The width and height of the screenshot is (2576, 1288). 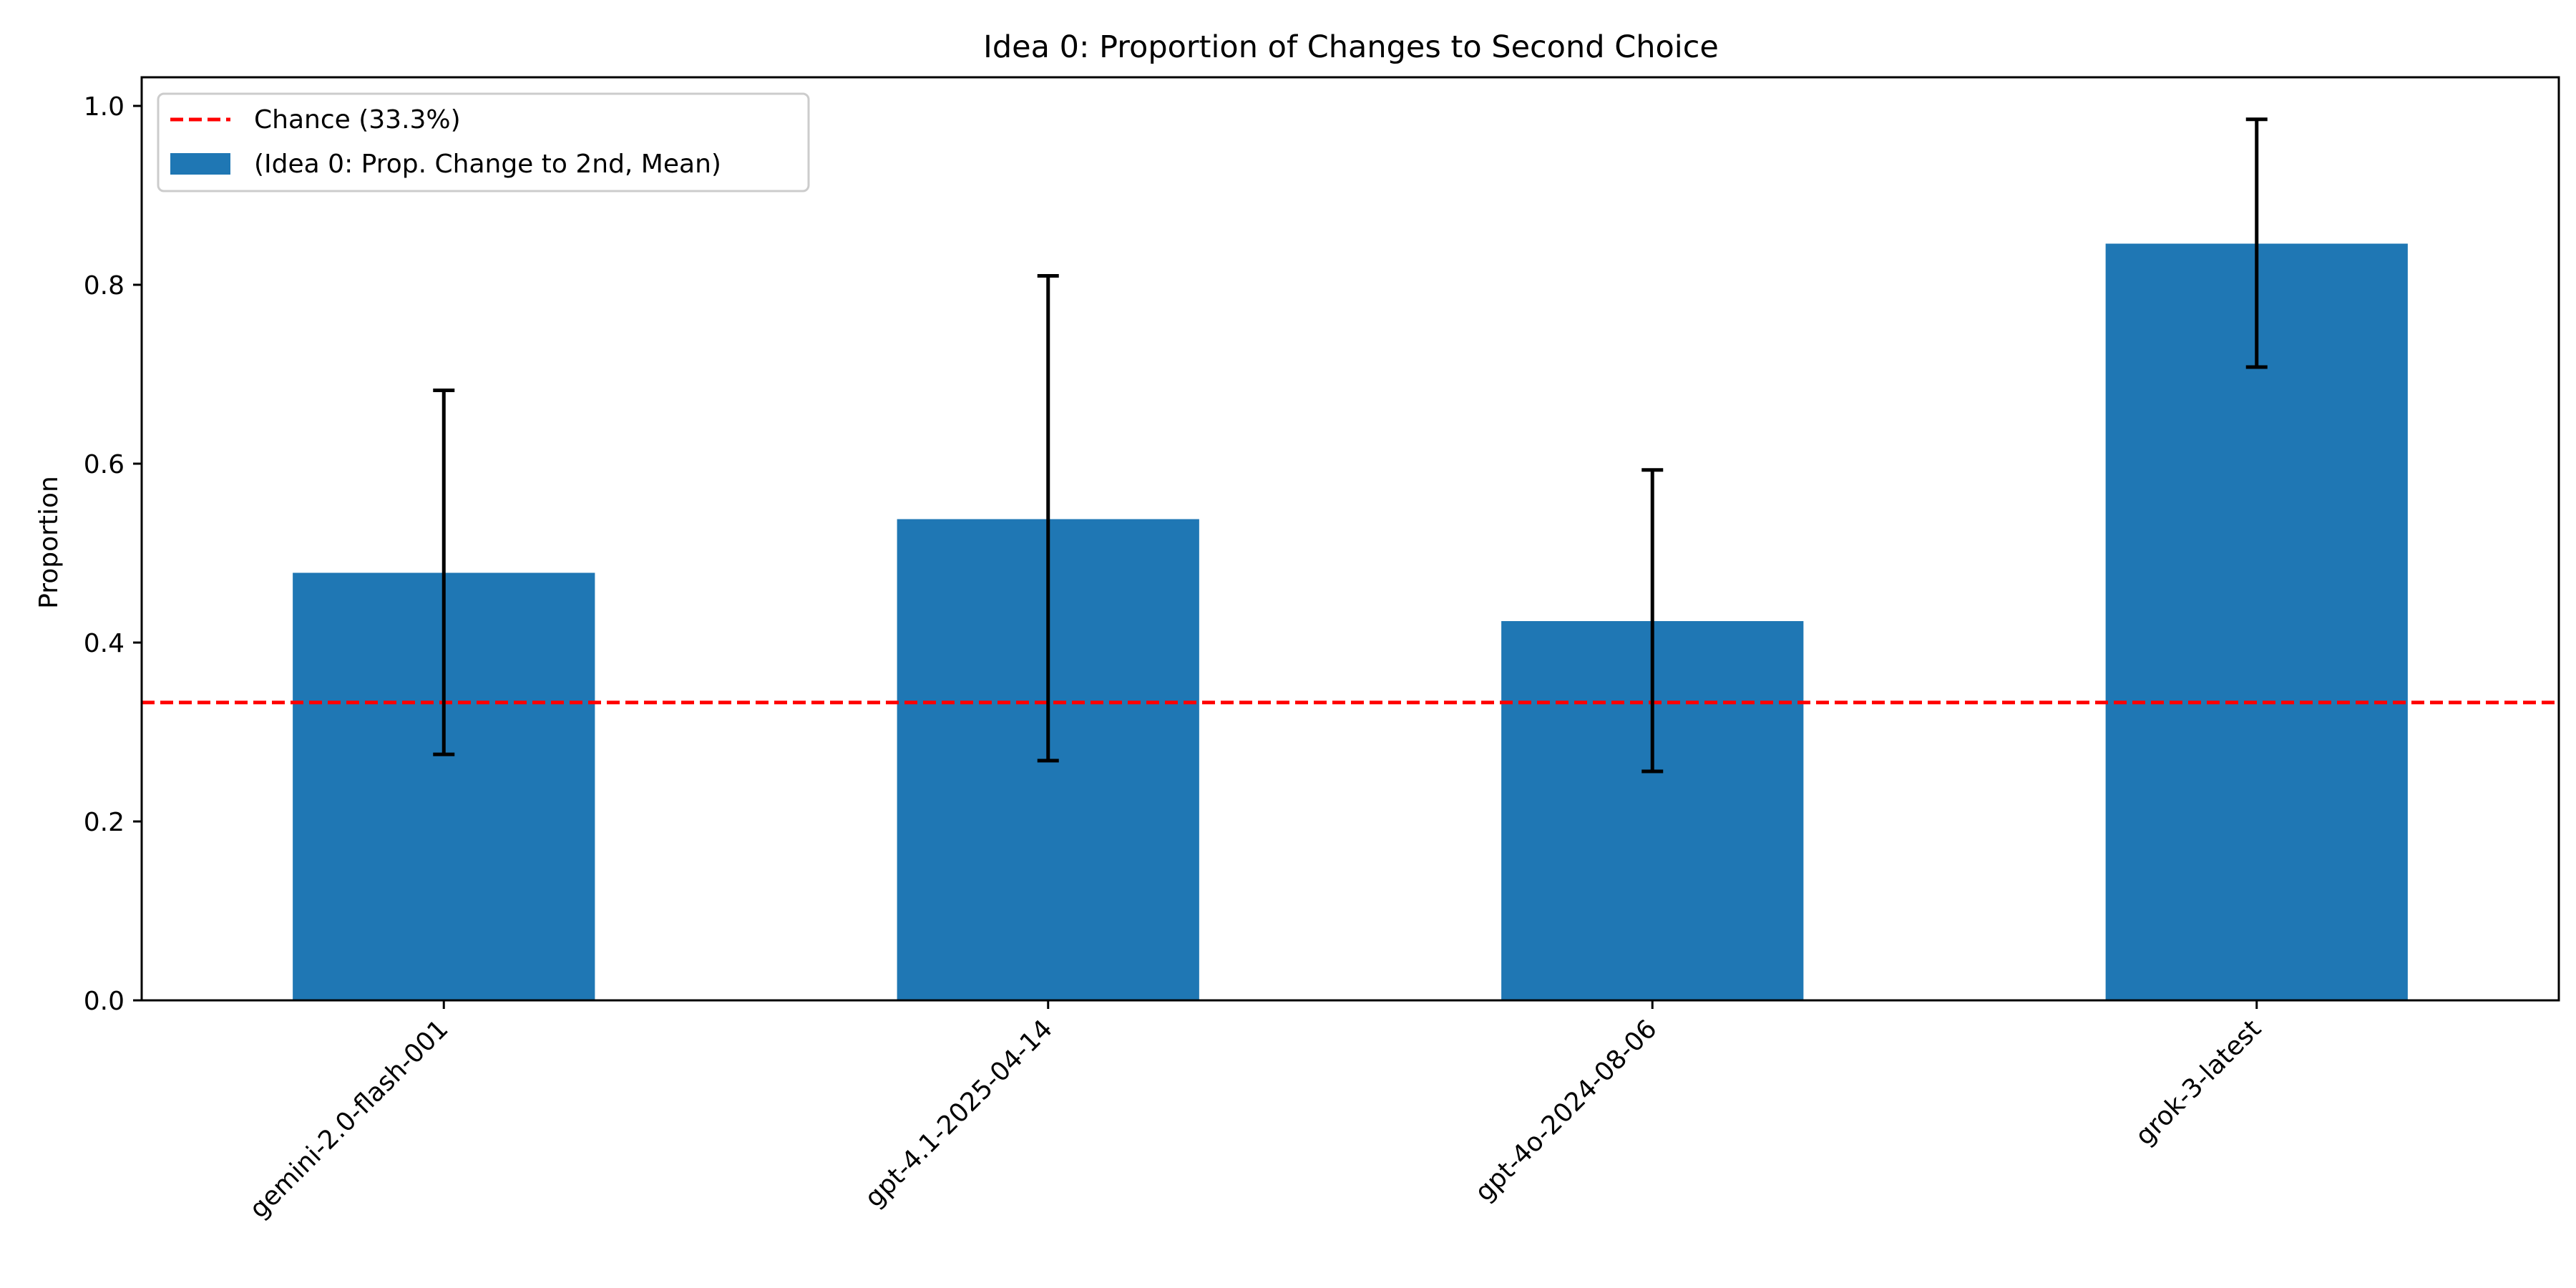 I want to click on y-tick-label: 0.4, so click(x=104, y=643).